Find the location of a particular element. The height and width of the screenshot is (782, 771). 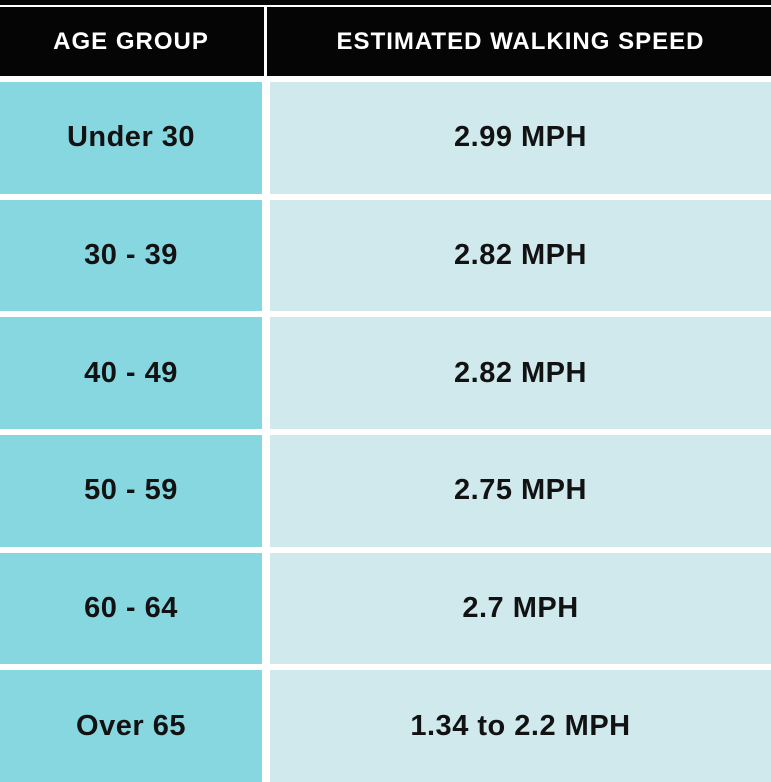

table-cell-age-group: 50 - 59 is located at coordinates (131, 490).